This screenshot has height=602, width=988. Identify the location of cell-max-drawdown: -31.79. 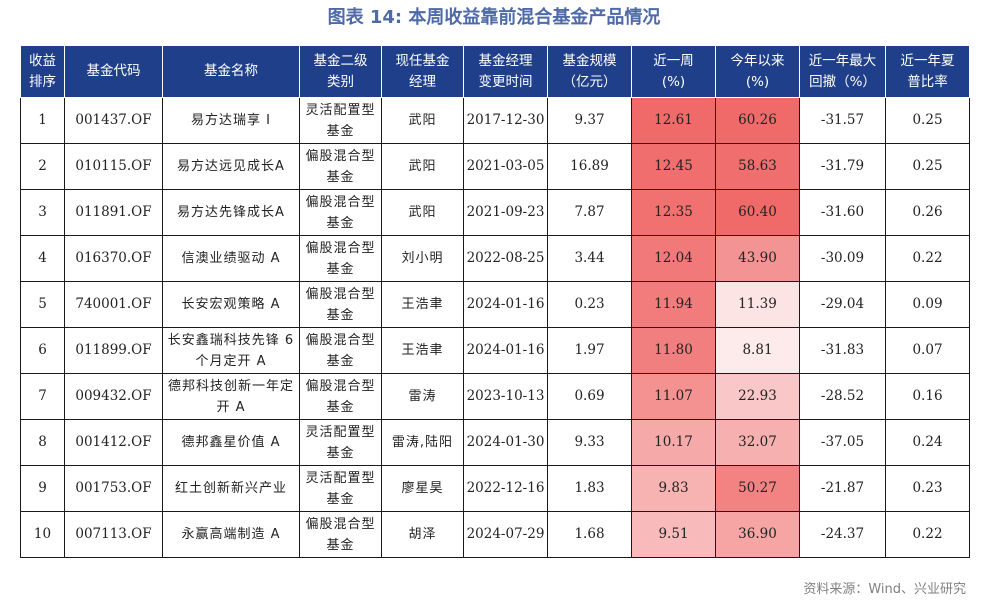
(842, 166).